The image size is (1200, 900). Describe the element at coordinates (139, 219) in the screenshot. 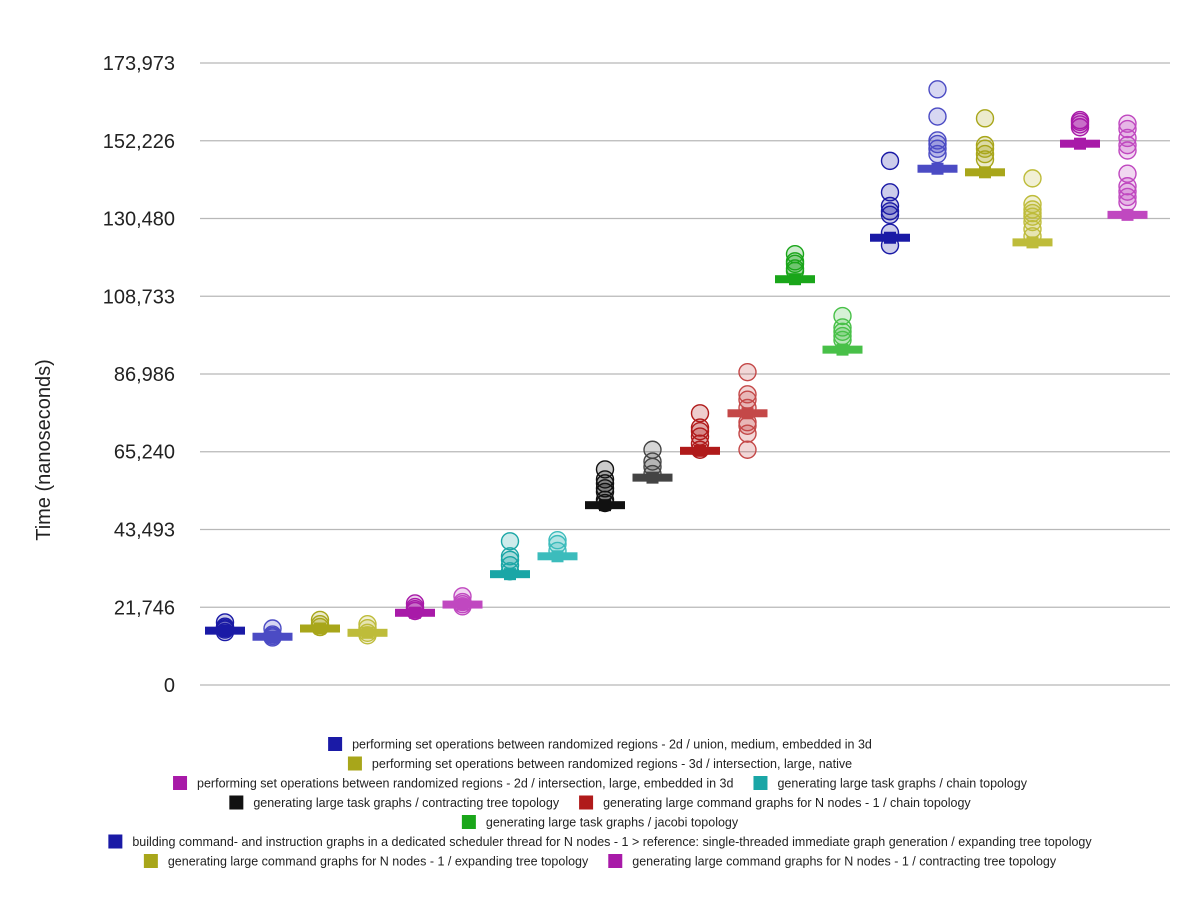

I see `y-tick-label: 130,480` at that location.